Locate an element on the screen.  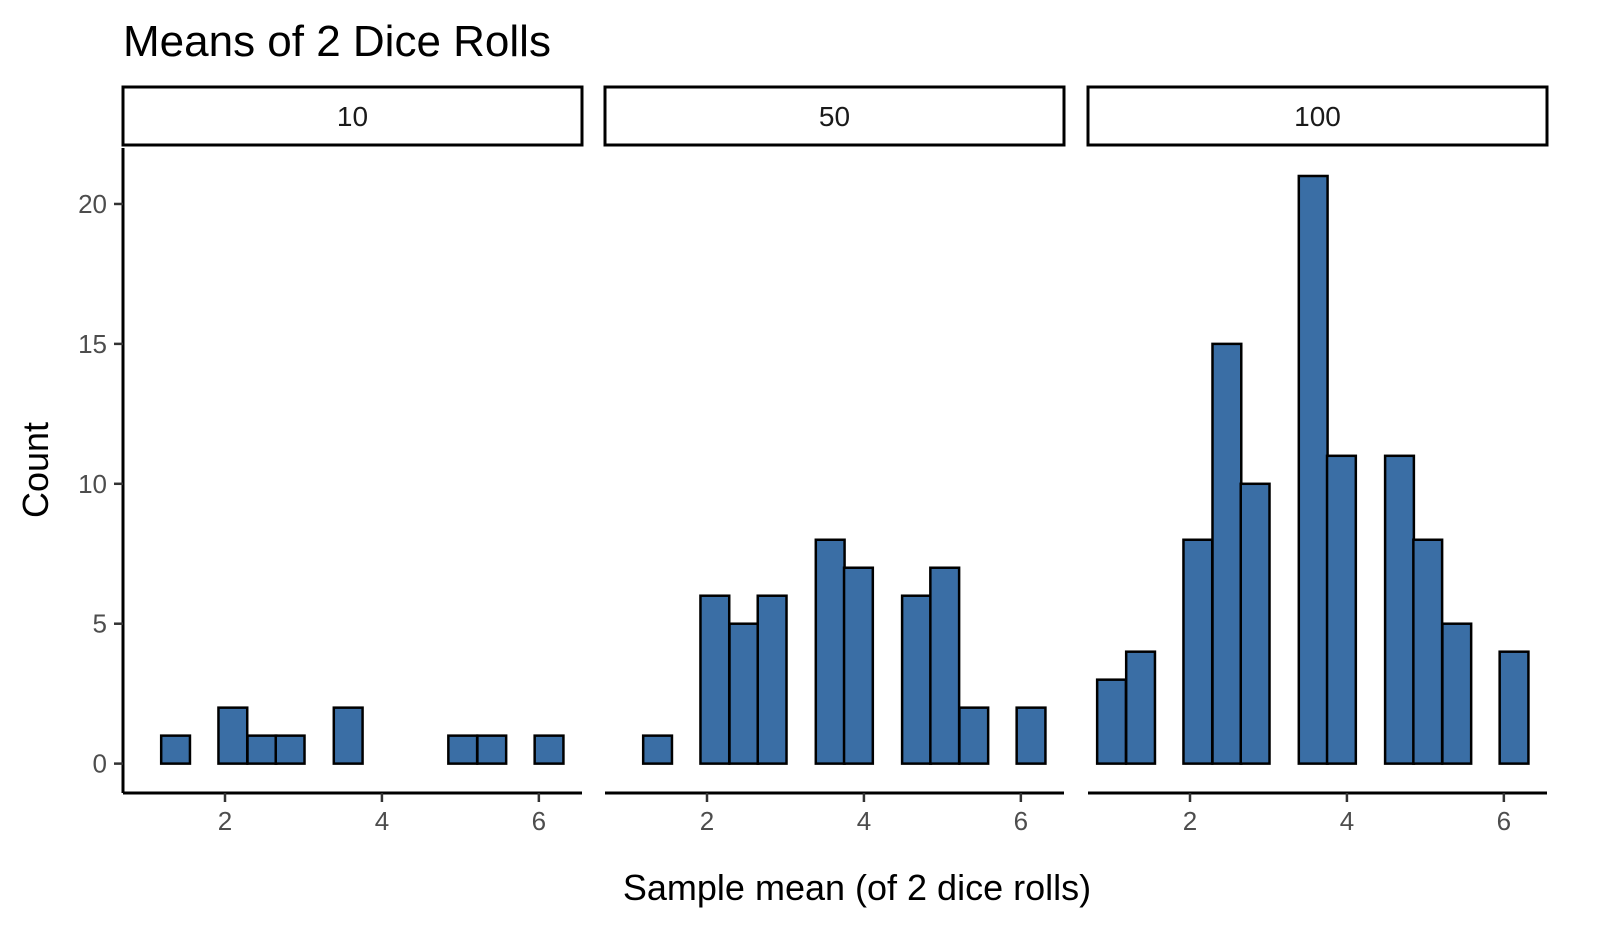
y-tick-label: 5 is located at coordinates (100, 624).